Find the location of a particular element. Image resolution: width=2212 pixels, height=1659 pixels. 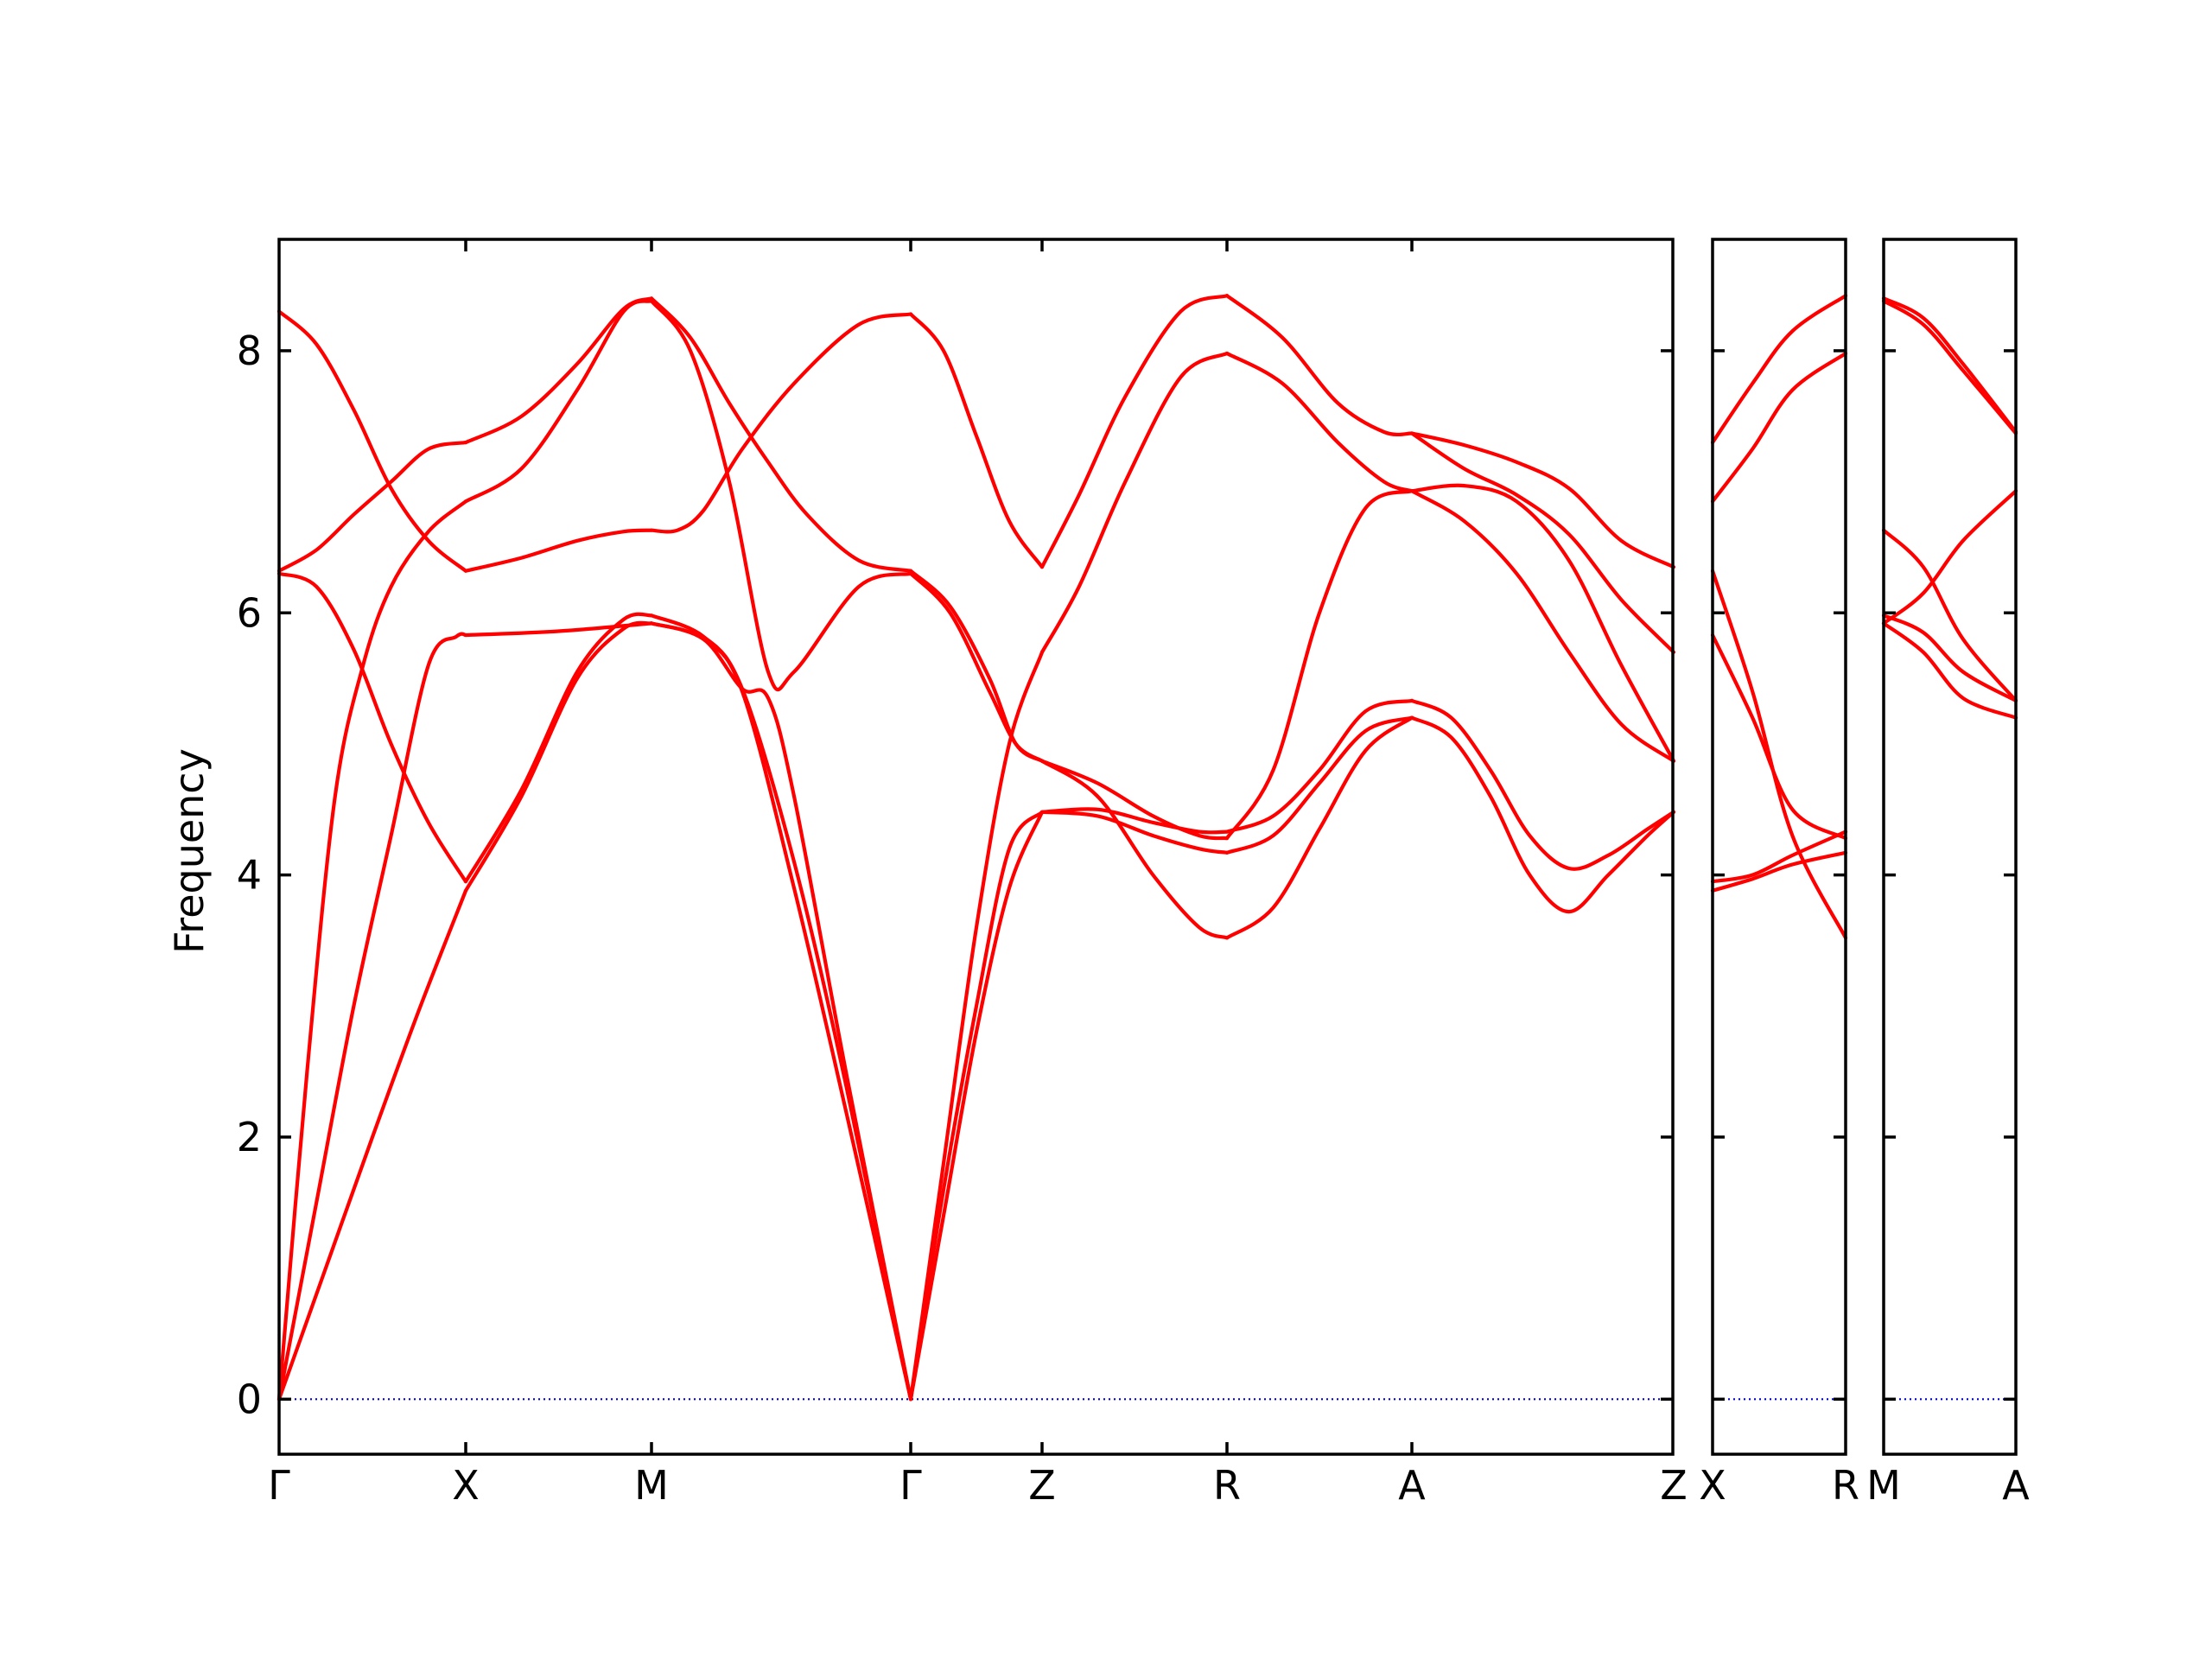

y-tick-label: 0 is located at coordinates (249, 1399).